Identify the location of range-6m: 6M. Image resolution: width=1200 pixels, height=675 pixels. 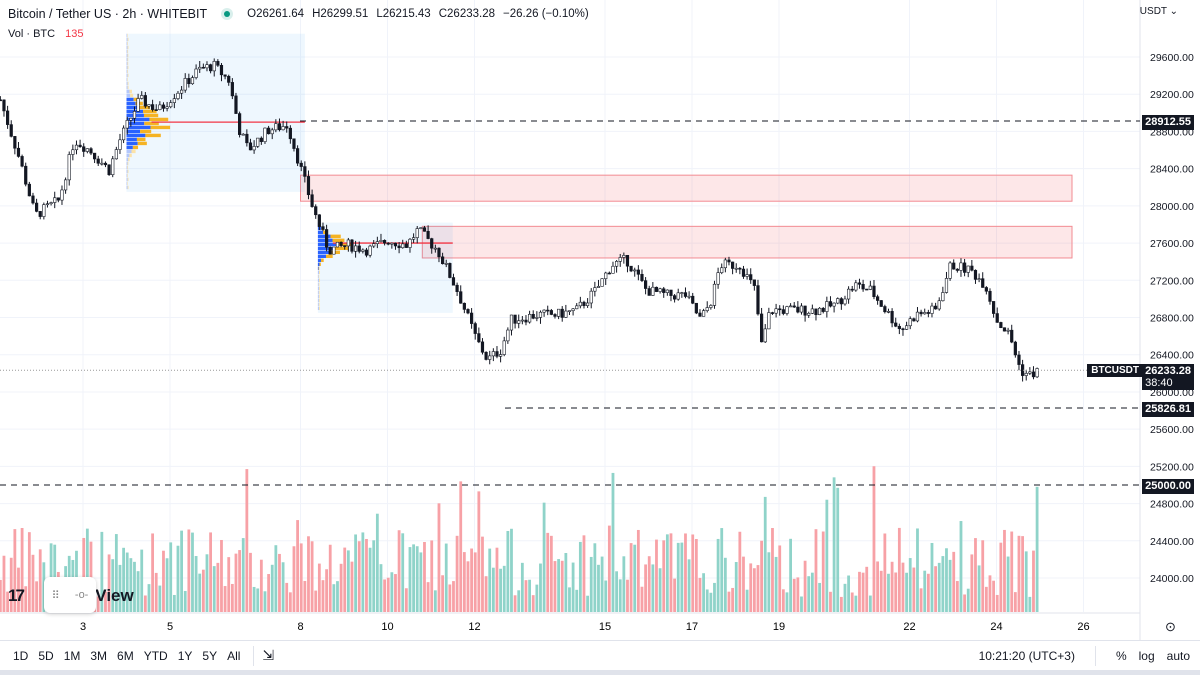
(125, 655).